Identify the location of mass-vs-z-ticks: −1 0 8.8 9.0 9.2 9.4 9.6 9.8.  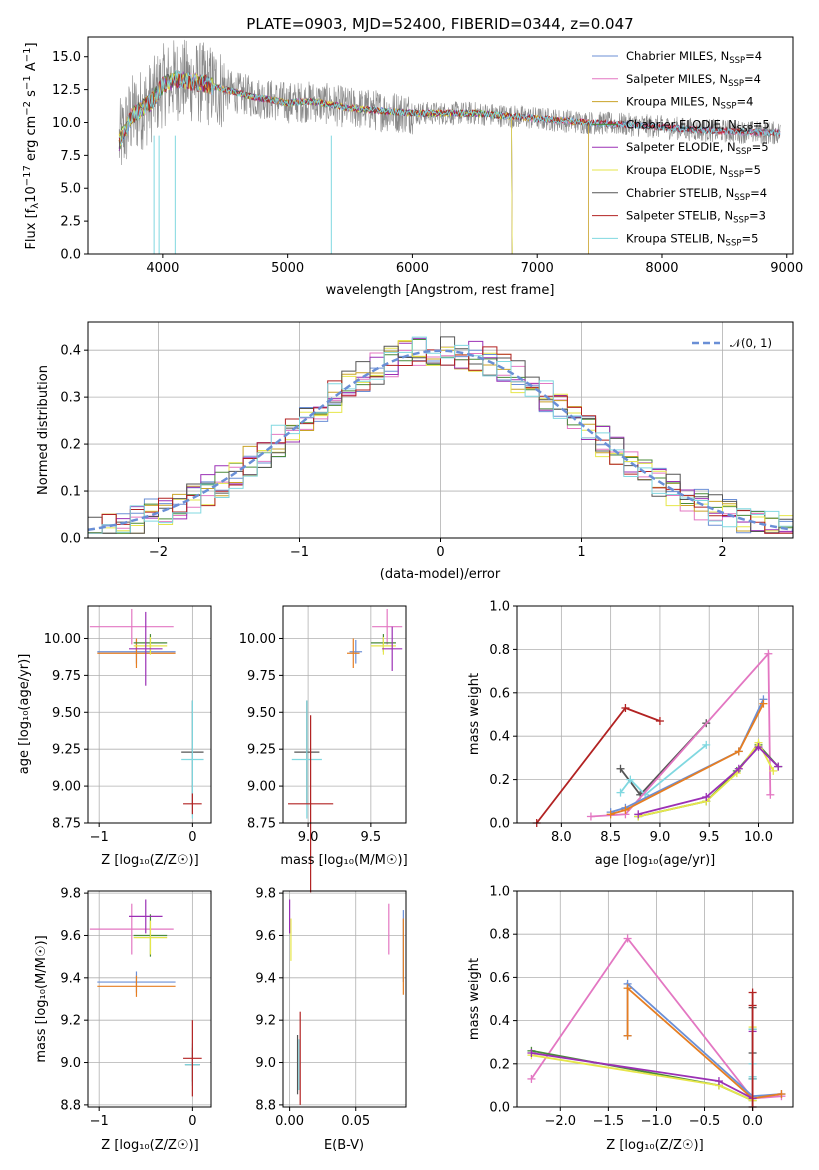
(128, 1008).